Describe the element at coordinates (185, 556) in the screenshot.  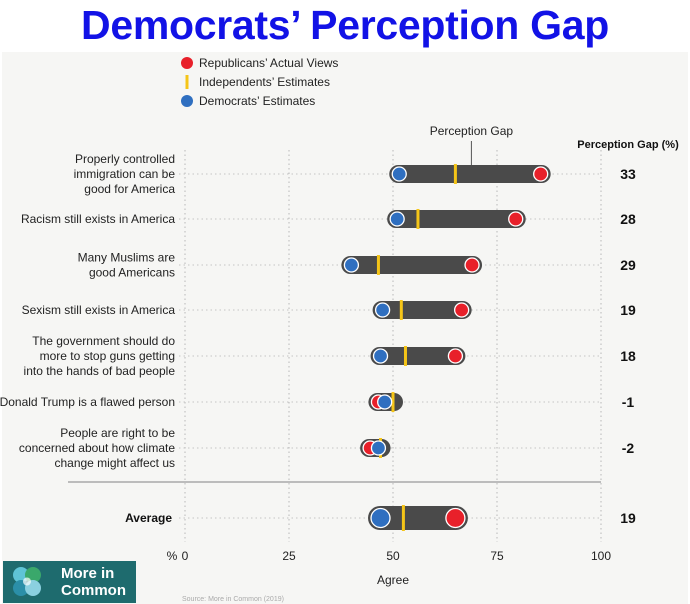
I see `x-tick-label-0: 0` at that location.